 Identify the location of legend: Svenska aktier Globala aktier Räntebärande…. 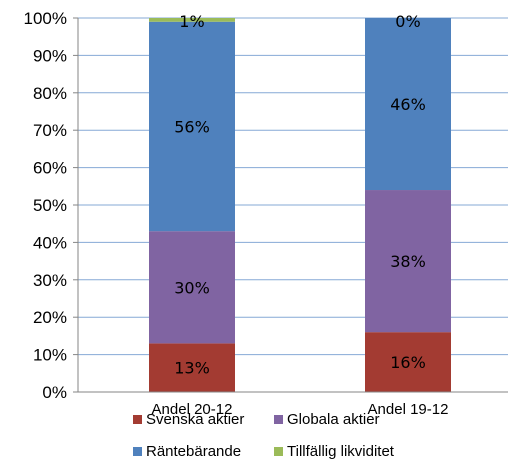
(264, 435).